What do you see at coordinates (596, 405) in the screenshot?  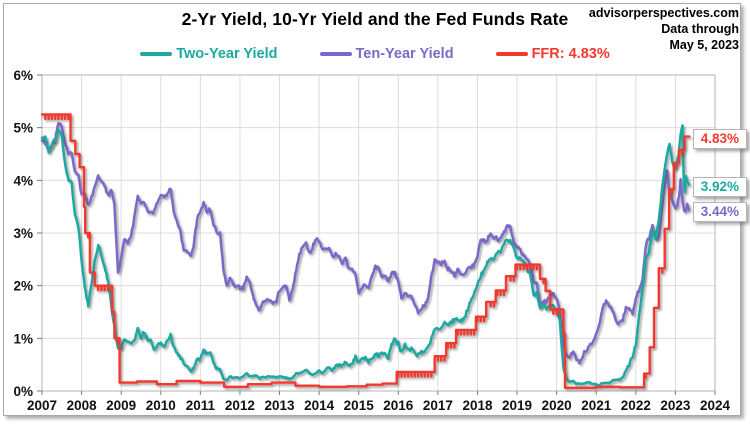 I see `x-tick-label: 2021` at bounding box center [596, 405].